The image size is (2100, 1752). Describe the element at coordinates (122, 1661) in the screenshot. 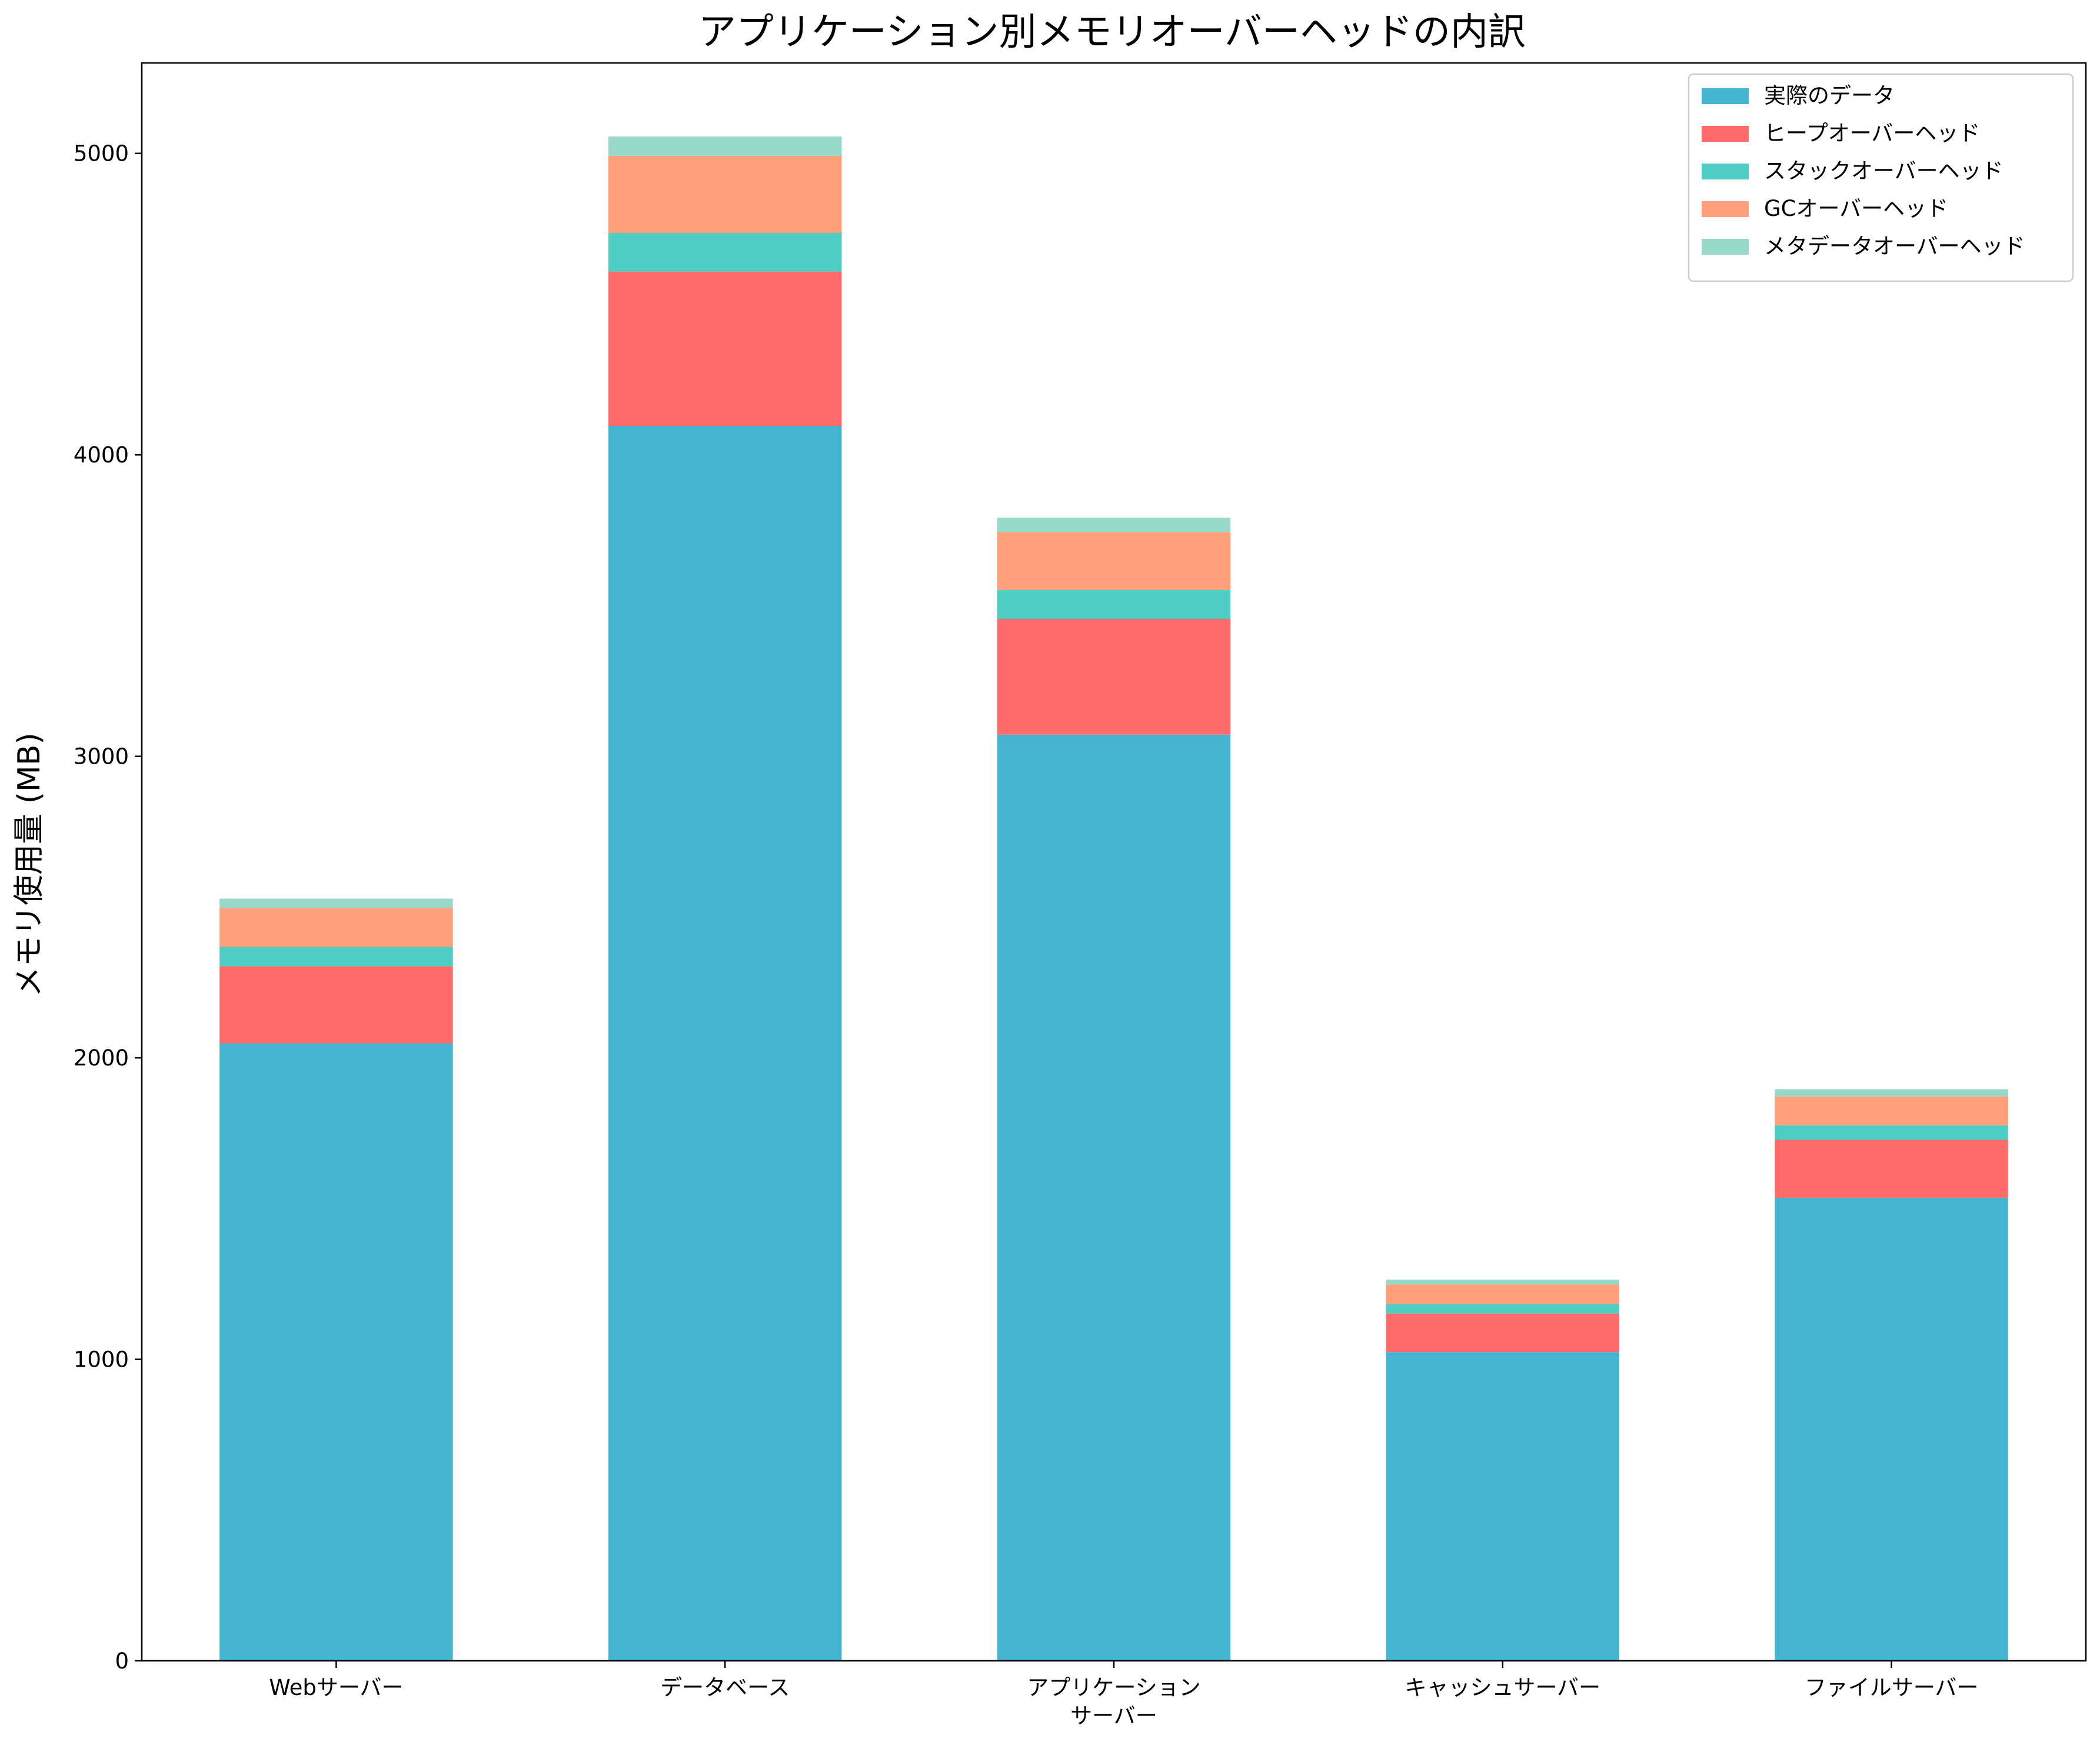

I see `y-tick-label-0: 0` at that location.